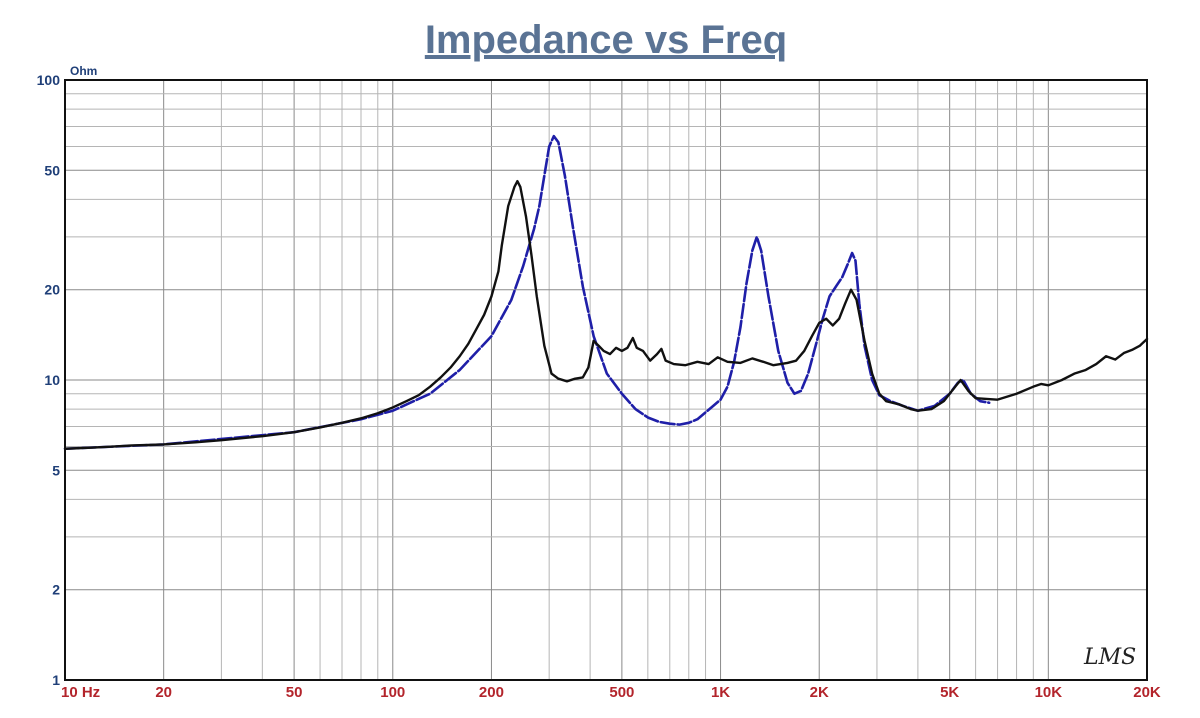 This screenshot has height=718, width=1200. I want to click on x-tick-label: 10 Hz, so click(80, 692).